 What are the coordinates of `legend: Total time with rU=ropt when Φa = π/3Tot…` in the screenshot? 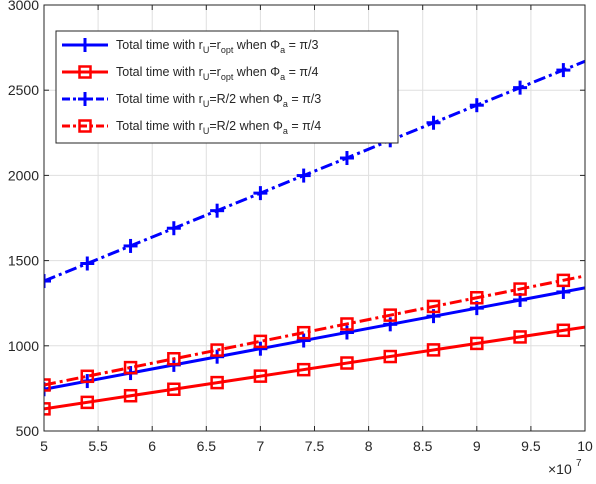 It's located at (227, 87).